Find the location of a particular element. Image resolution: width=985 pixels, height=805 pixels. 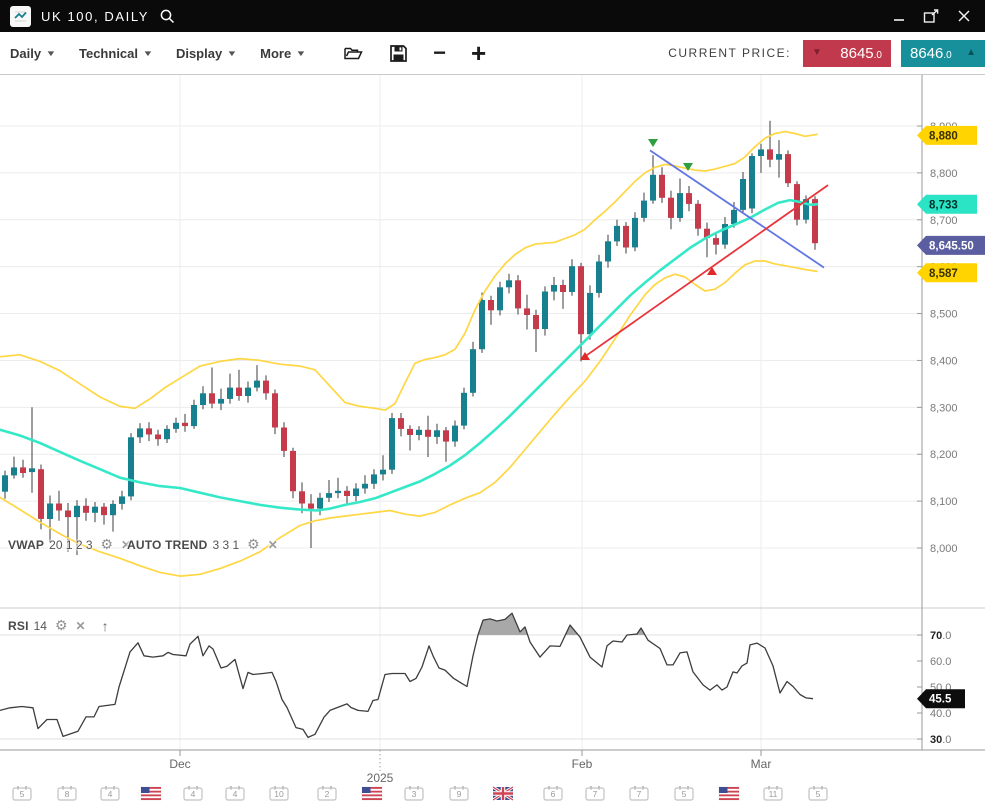

calendar-event-icon: 6 is located at coordinates (553, 793).